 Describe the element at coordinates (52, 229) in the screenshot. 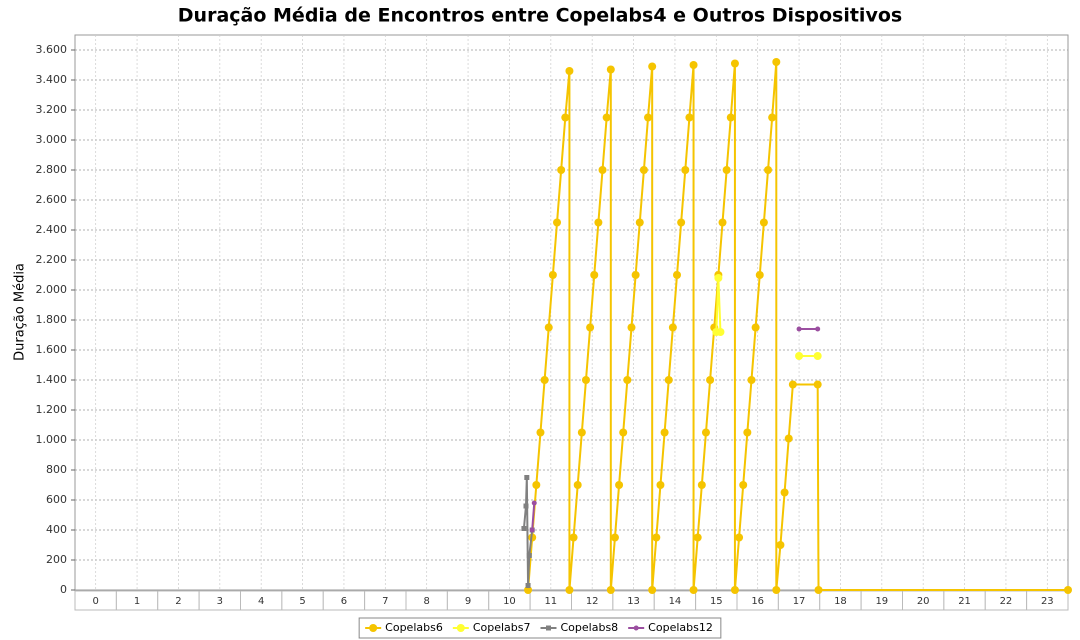

I see `y-tick-label: 2.400` at that location.